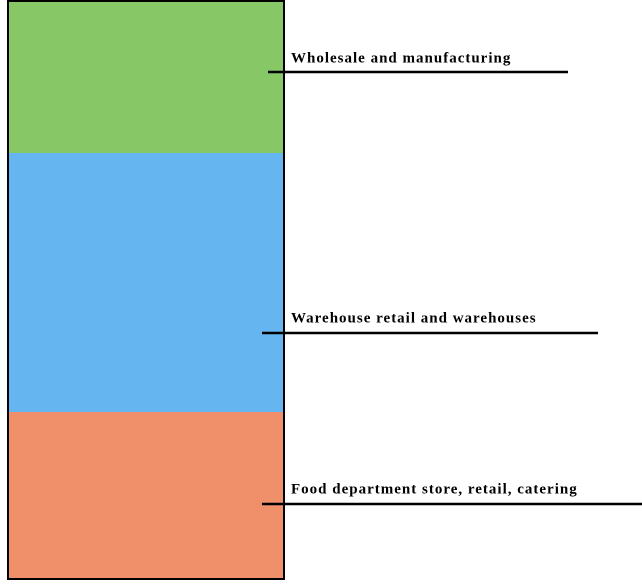 The image size is (642, 587). Describe the element at coordinates (434, 489) in the screenshot. I see `layer-label: Food department store, retail, catering` at that location.